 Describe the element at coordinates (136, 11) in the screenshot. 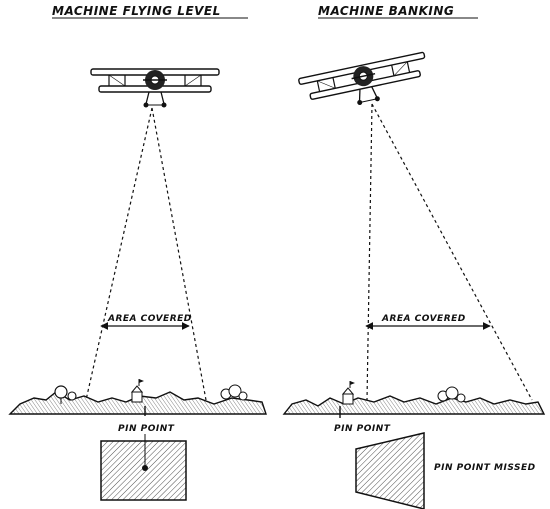

I see `left-title: MACHINE FLYING LEVEL` at that location.